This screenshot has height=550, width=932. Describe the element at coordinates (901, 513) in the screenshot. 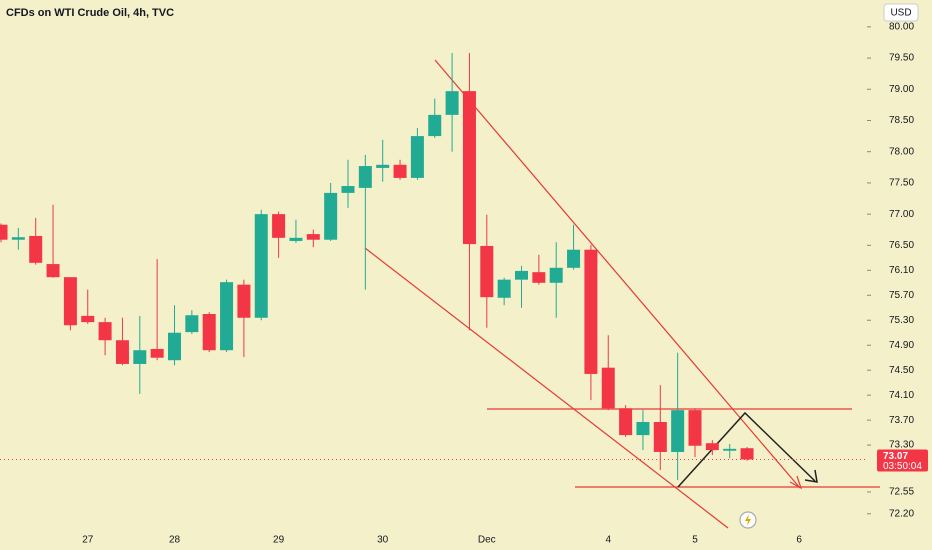

I see `y-tick-label: 72.20` at that location.